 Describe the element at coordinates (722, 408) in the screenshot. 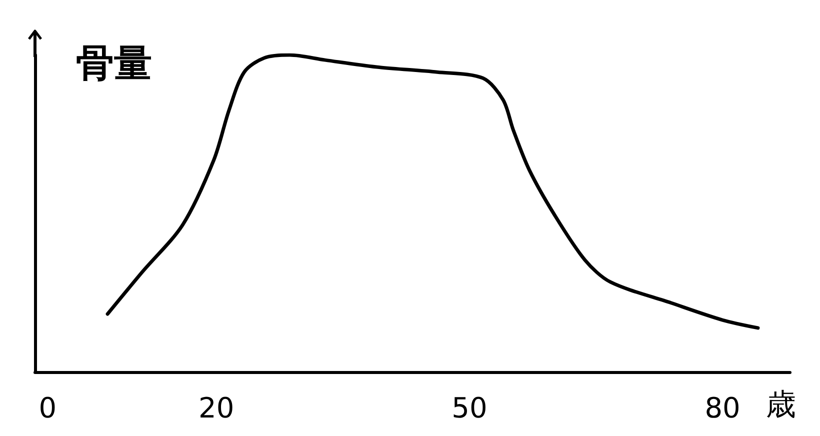

I see `x-tick-label: 80` at that location.